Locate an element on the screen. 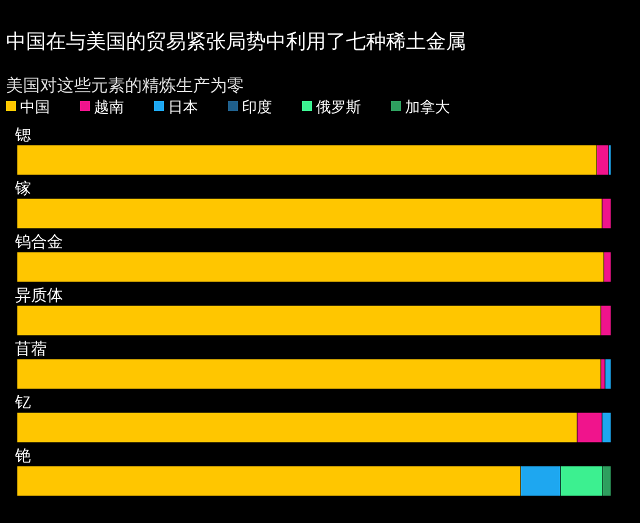  y-tick-label: 钇 is located at coordinates (22, 402).